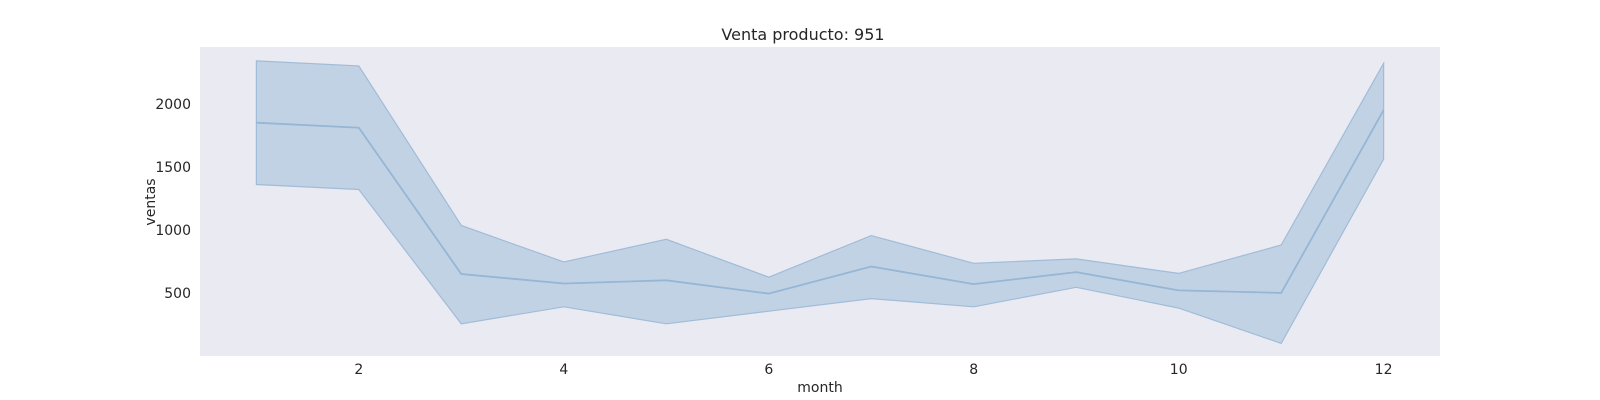 This screenshot has width=1600, height=400. Describe the element at coordinates (173, 231) in the screenshot. I see `y-tick-label: 1000` at that location.